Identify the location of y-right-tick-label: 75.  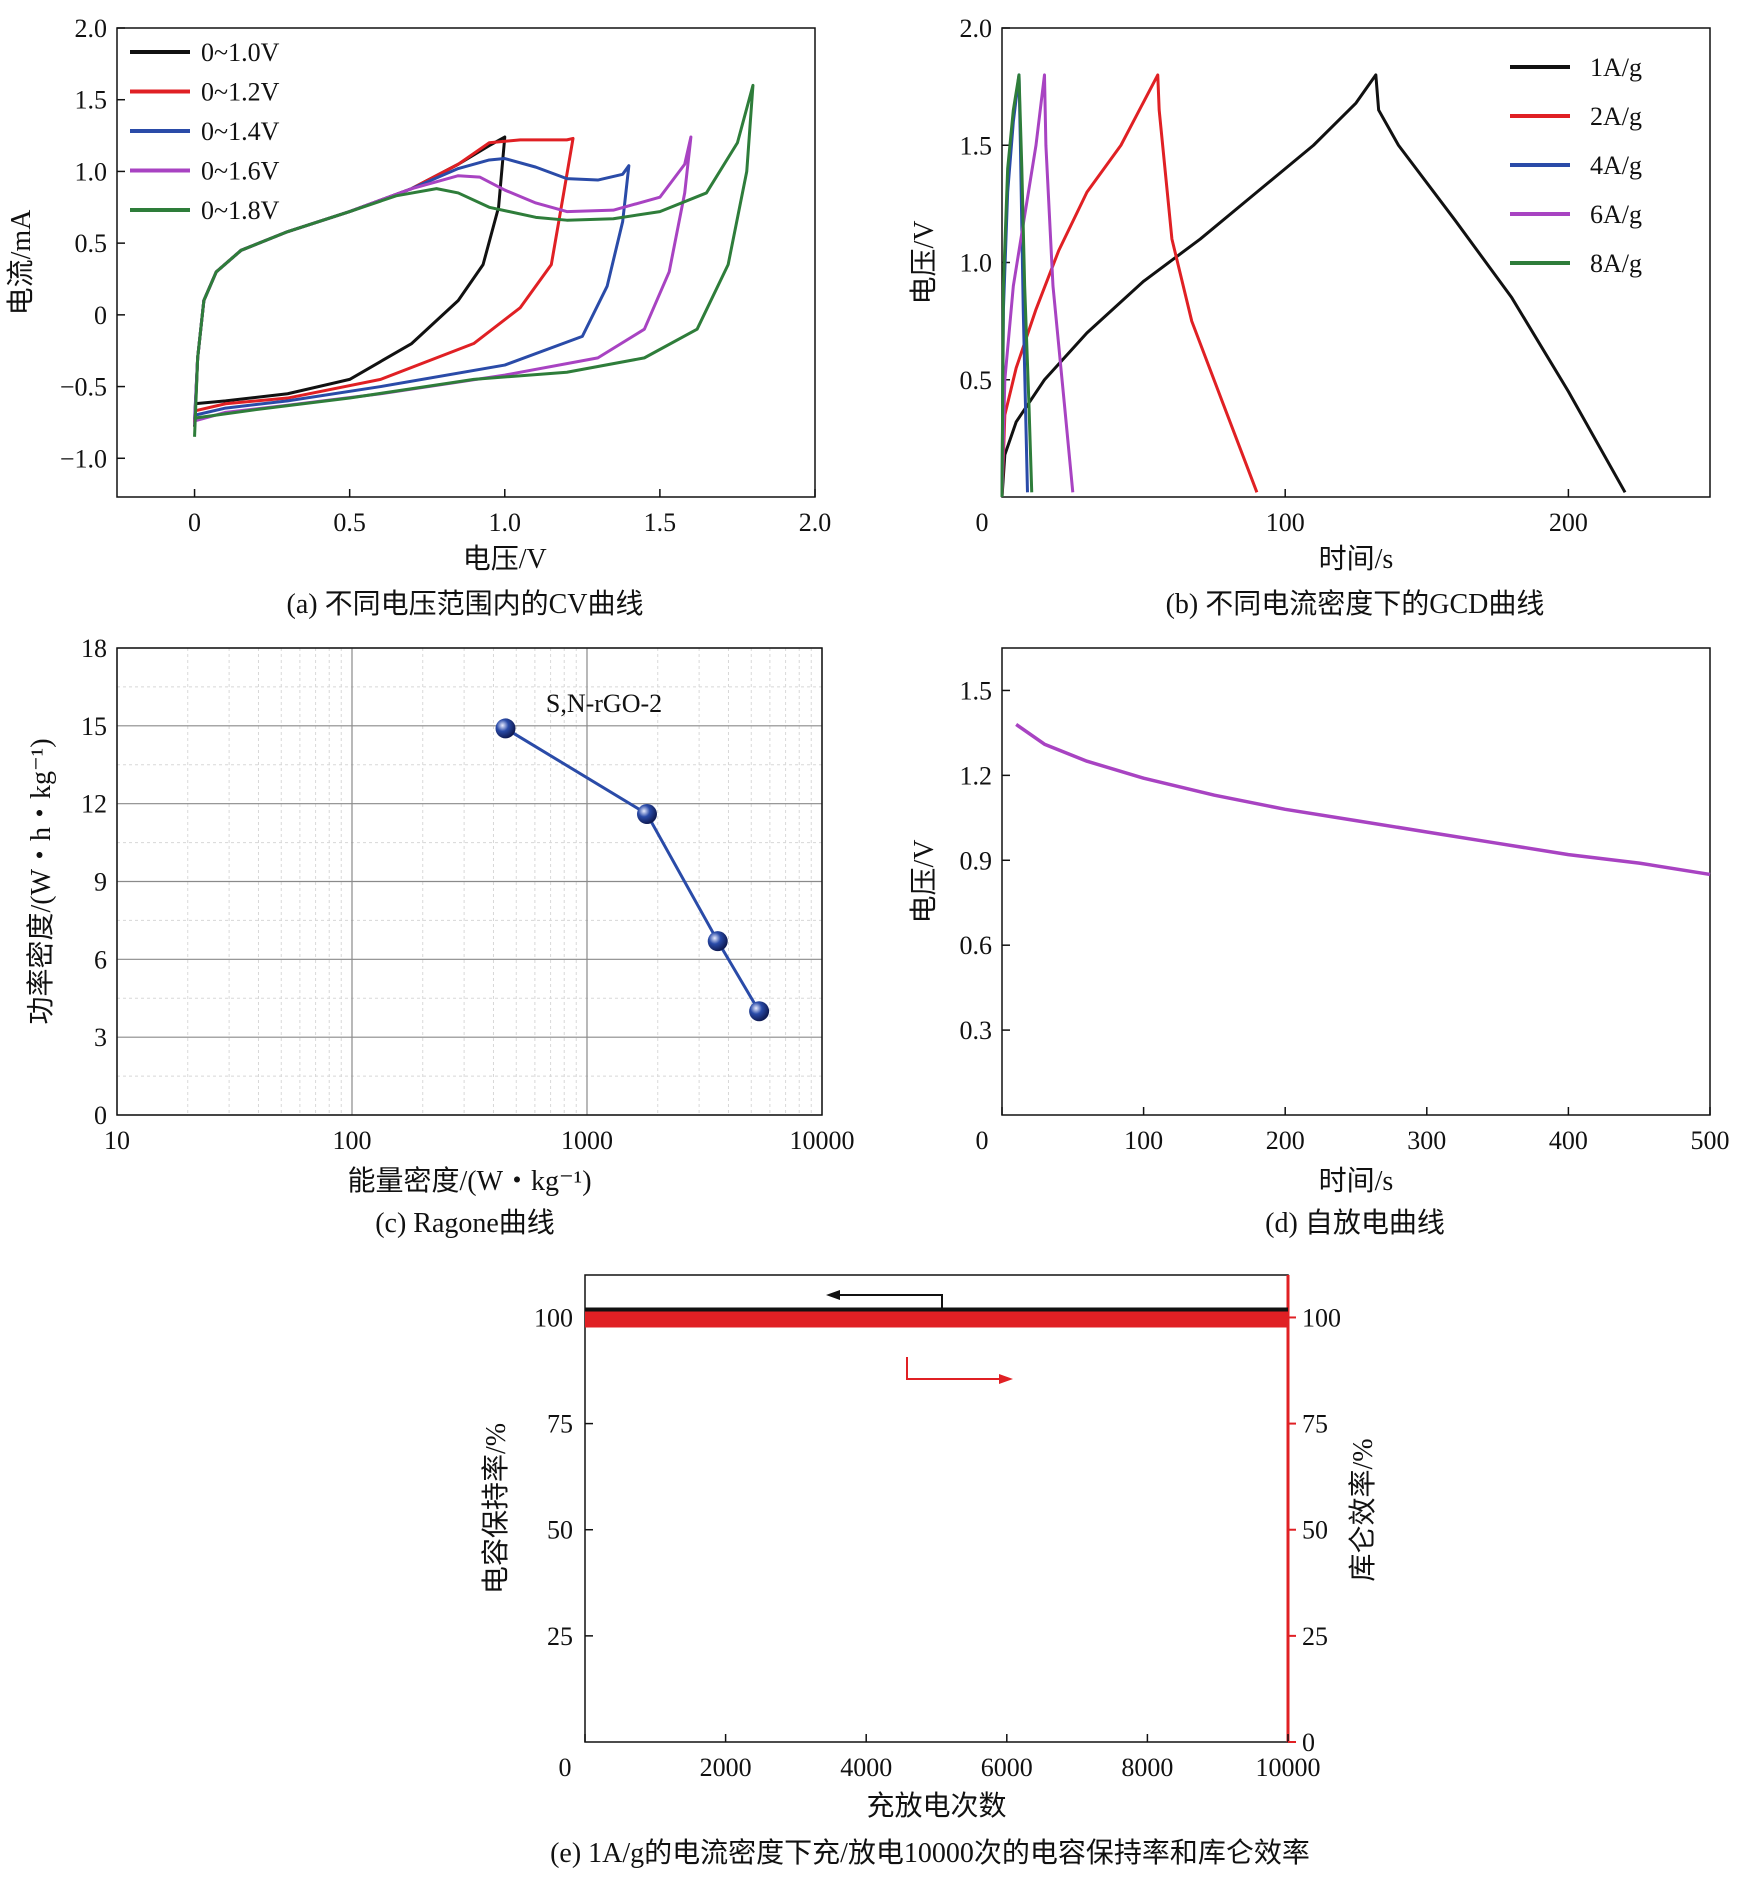
(1315, 1424).